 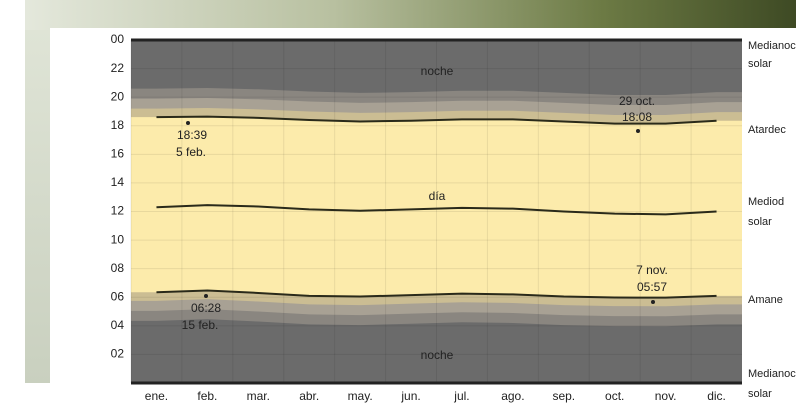 What do you see at coordinates (410, 396) in the screenshot?
I see `x-tick-label: jun.` at bounding box center [410, 396].